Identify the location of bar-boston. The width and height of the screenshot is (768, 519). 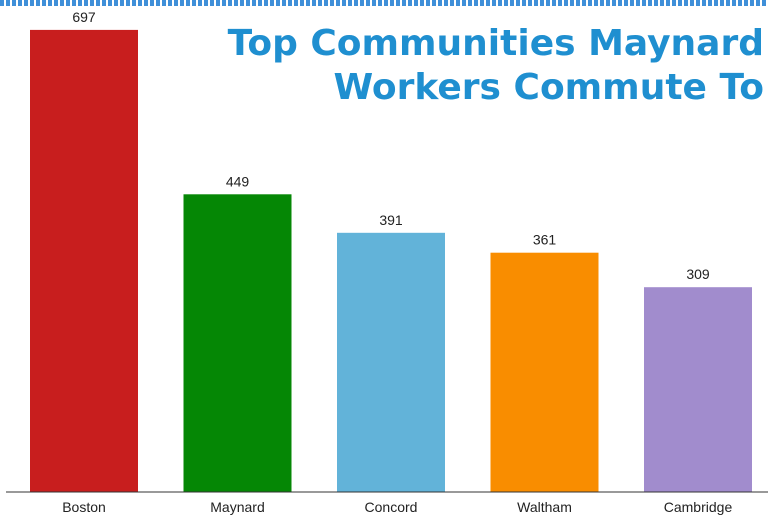
(84, 261).